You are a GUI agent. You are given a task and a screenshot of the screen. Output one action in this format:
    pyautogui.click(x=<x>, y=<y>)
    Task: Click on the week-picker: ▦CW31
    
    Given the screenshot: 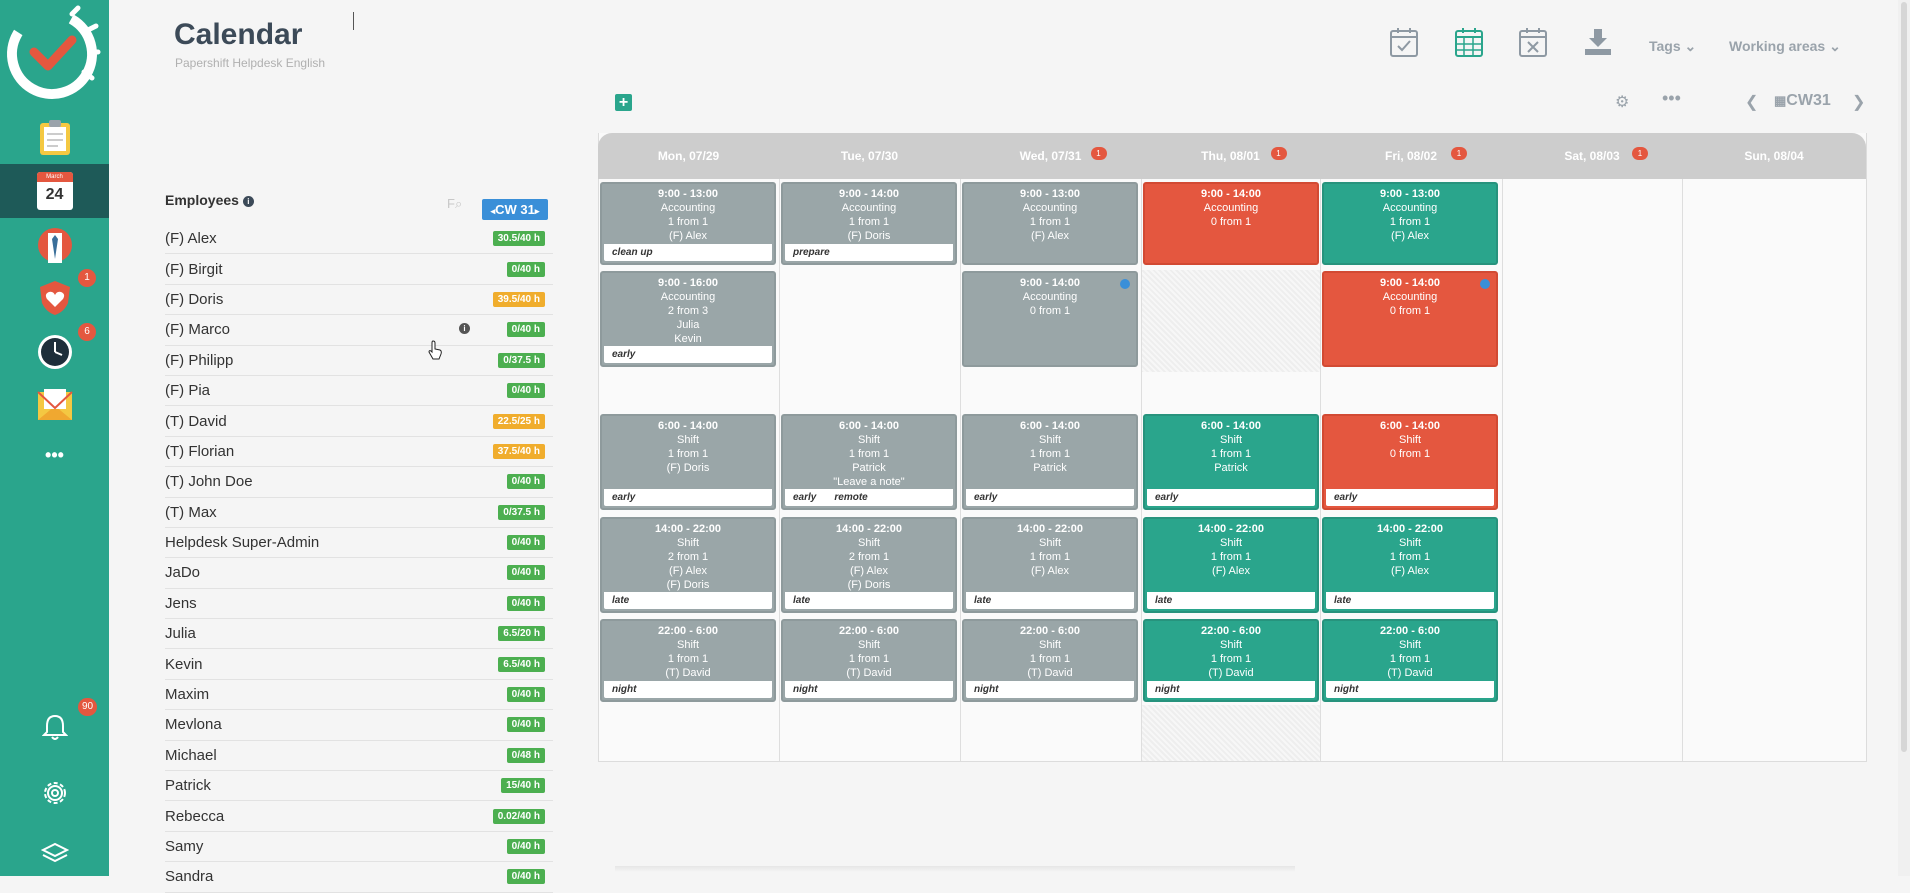 What is the action you would take?
    pyautogui.click(x=1802, y=101)
    